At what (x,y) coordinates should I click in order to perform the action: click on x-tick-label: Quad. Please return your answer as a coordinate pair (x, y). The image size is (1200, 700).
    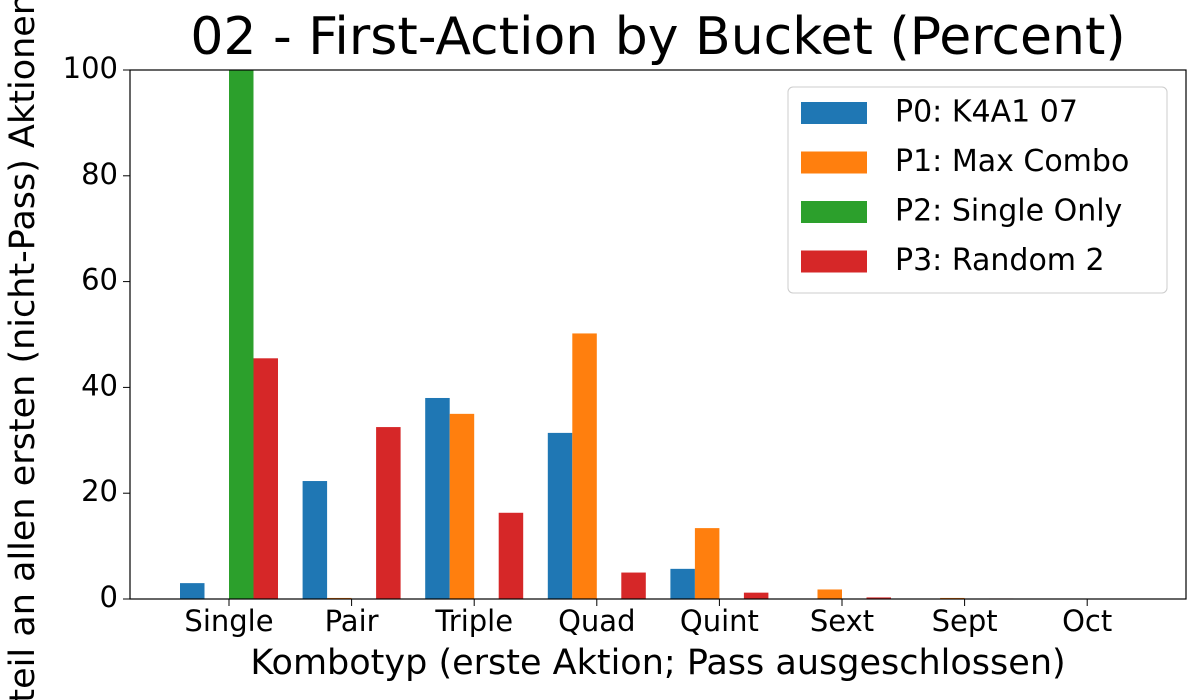
    Looking at the image, I should click on (596, 621).